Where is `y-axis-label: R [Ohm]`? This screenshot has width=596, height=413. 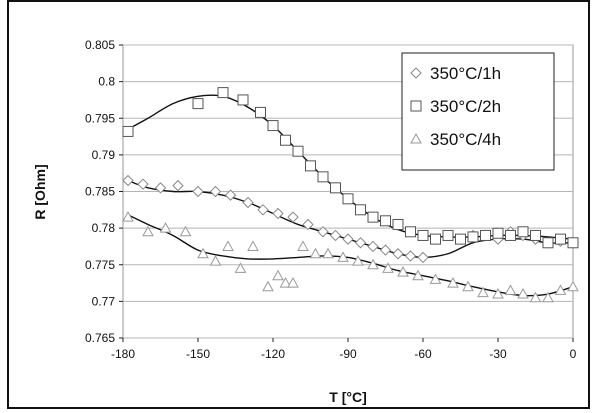
y-axis-label: R [Ohm] is located at coordinates (40, 191).